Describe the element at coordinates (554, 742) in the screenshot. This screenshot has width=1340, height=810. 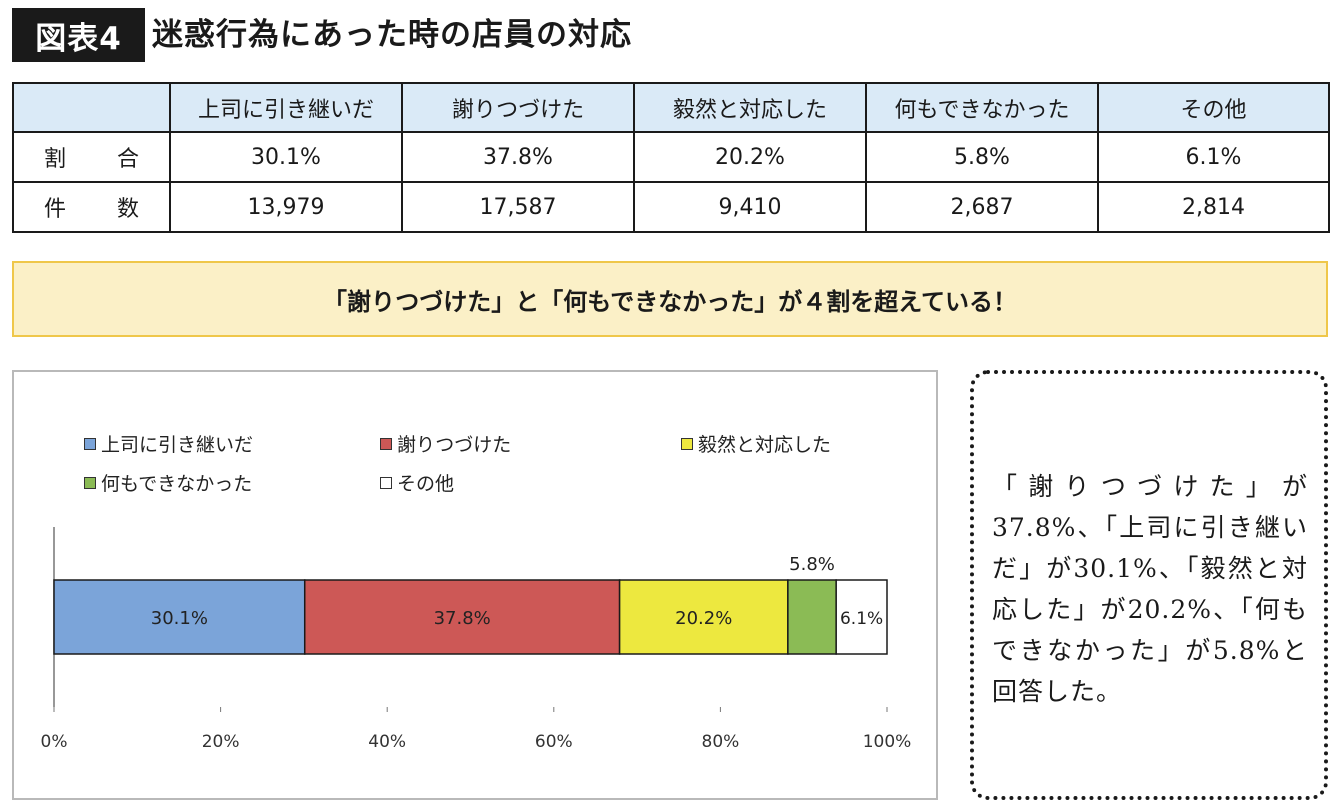
I see `x-tick-label: 60%` at that location.